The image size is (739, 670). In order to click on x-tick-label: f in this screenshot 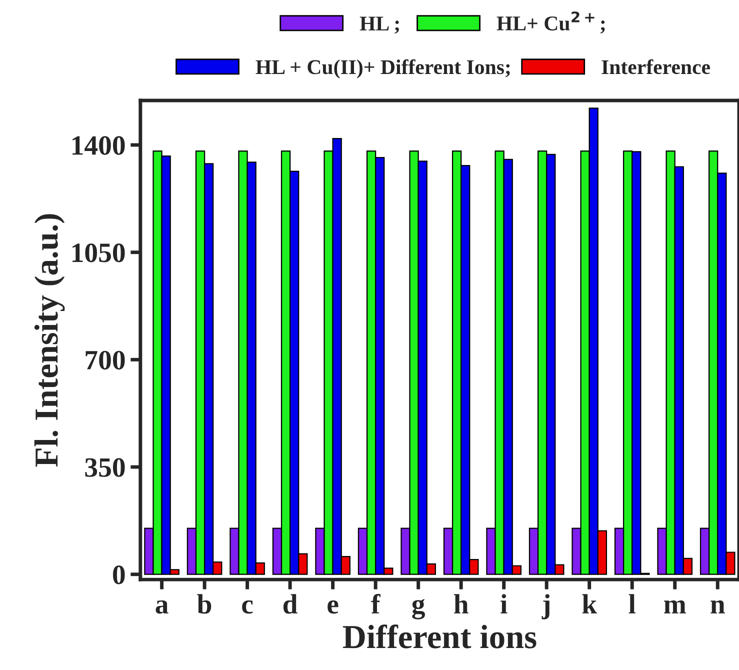, I will do `click(375, 604)`.